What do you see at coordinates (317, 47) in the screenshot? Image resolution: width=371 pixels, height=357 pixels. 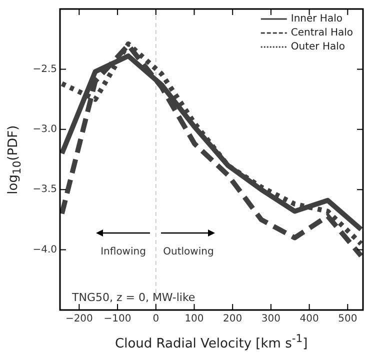 I see `legend-label: Outer Halo` at bounding box center [317, 47].